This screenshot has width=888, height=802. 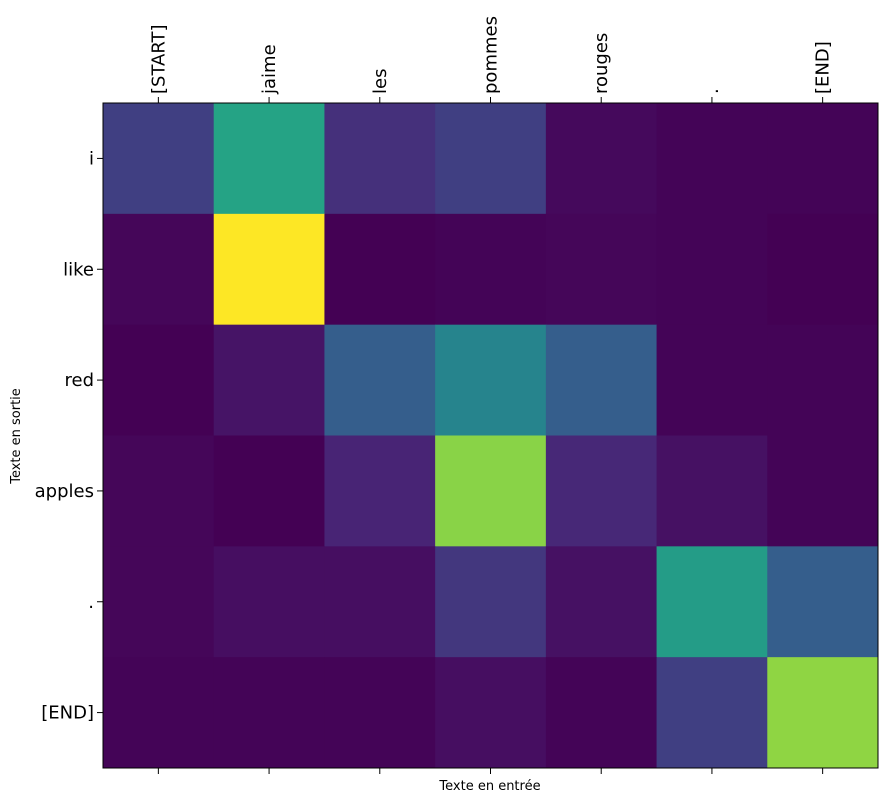 What do you see at coordinates (91, 158) in the screenshot?
I see `y-tick-label: i` at bounding box center [91, 158].